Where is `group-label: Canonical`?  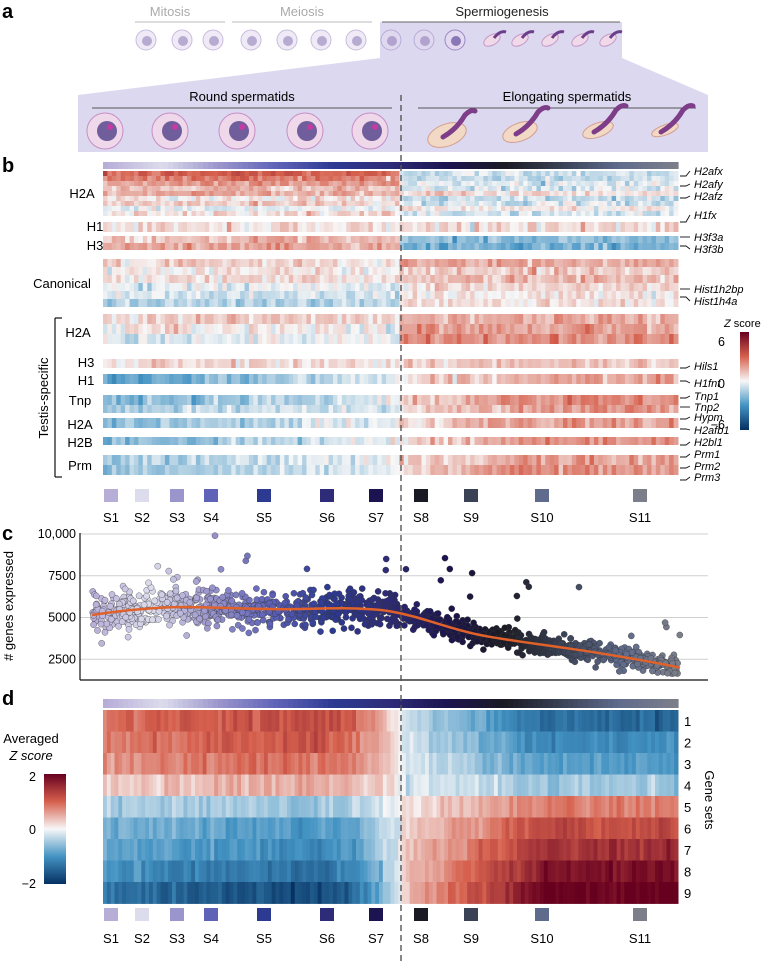
group-label: Canonical is located at coordinates (62, 283).